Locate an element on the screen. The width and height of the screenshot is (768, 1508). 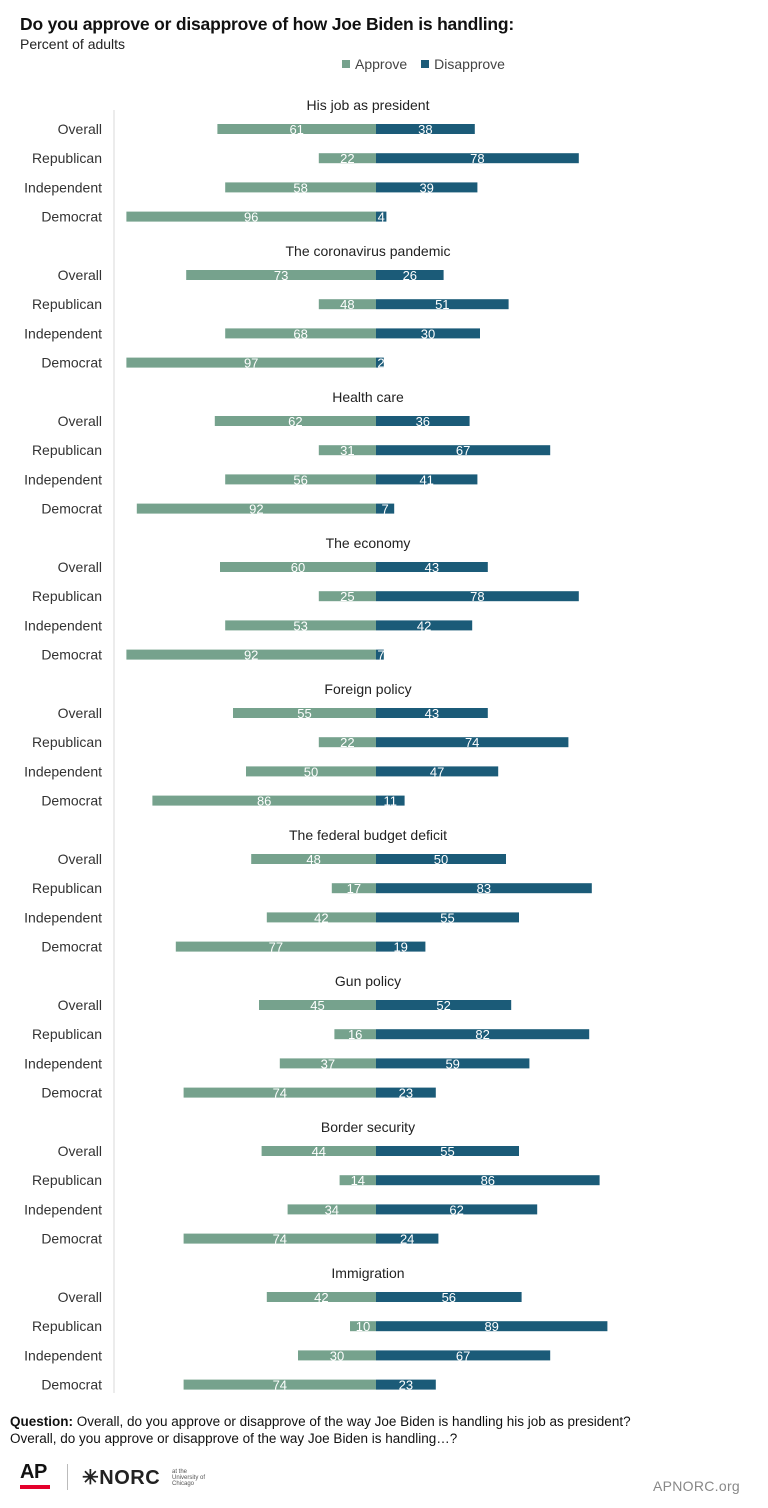
disapprove-value-label: 41 is located at coordinates (426, 479).